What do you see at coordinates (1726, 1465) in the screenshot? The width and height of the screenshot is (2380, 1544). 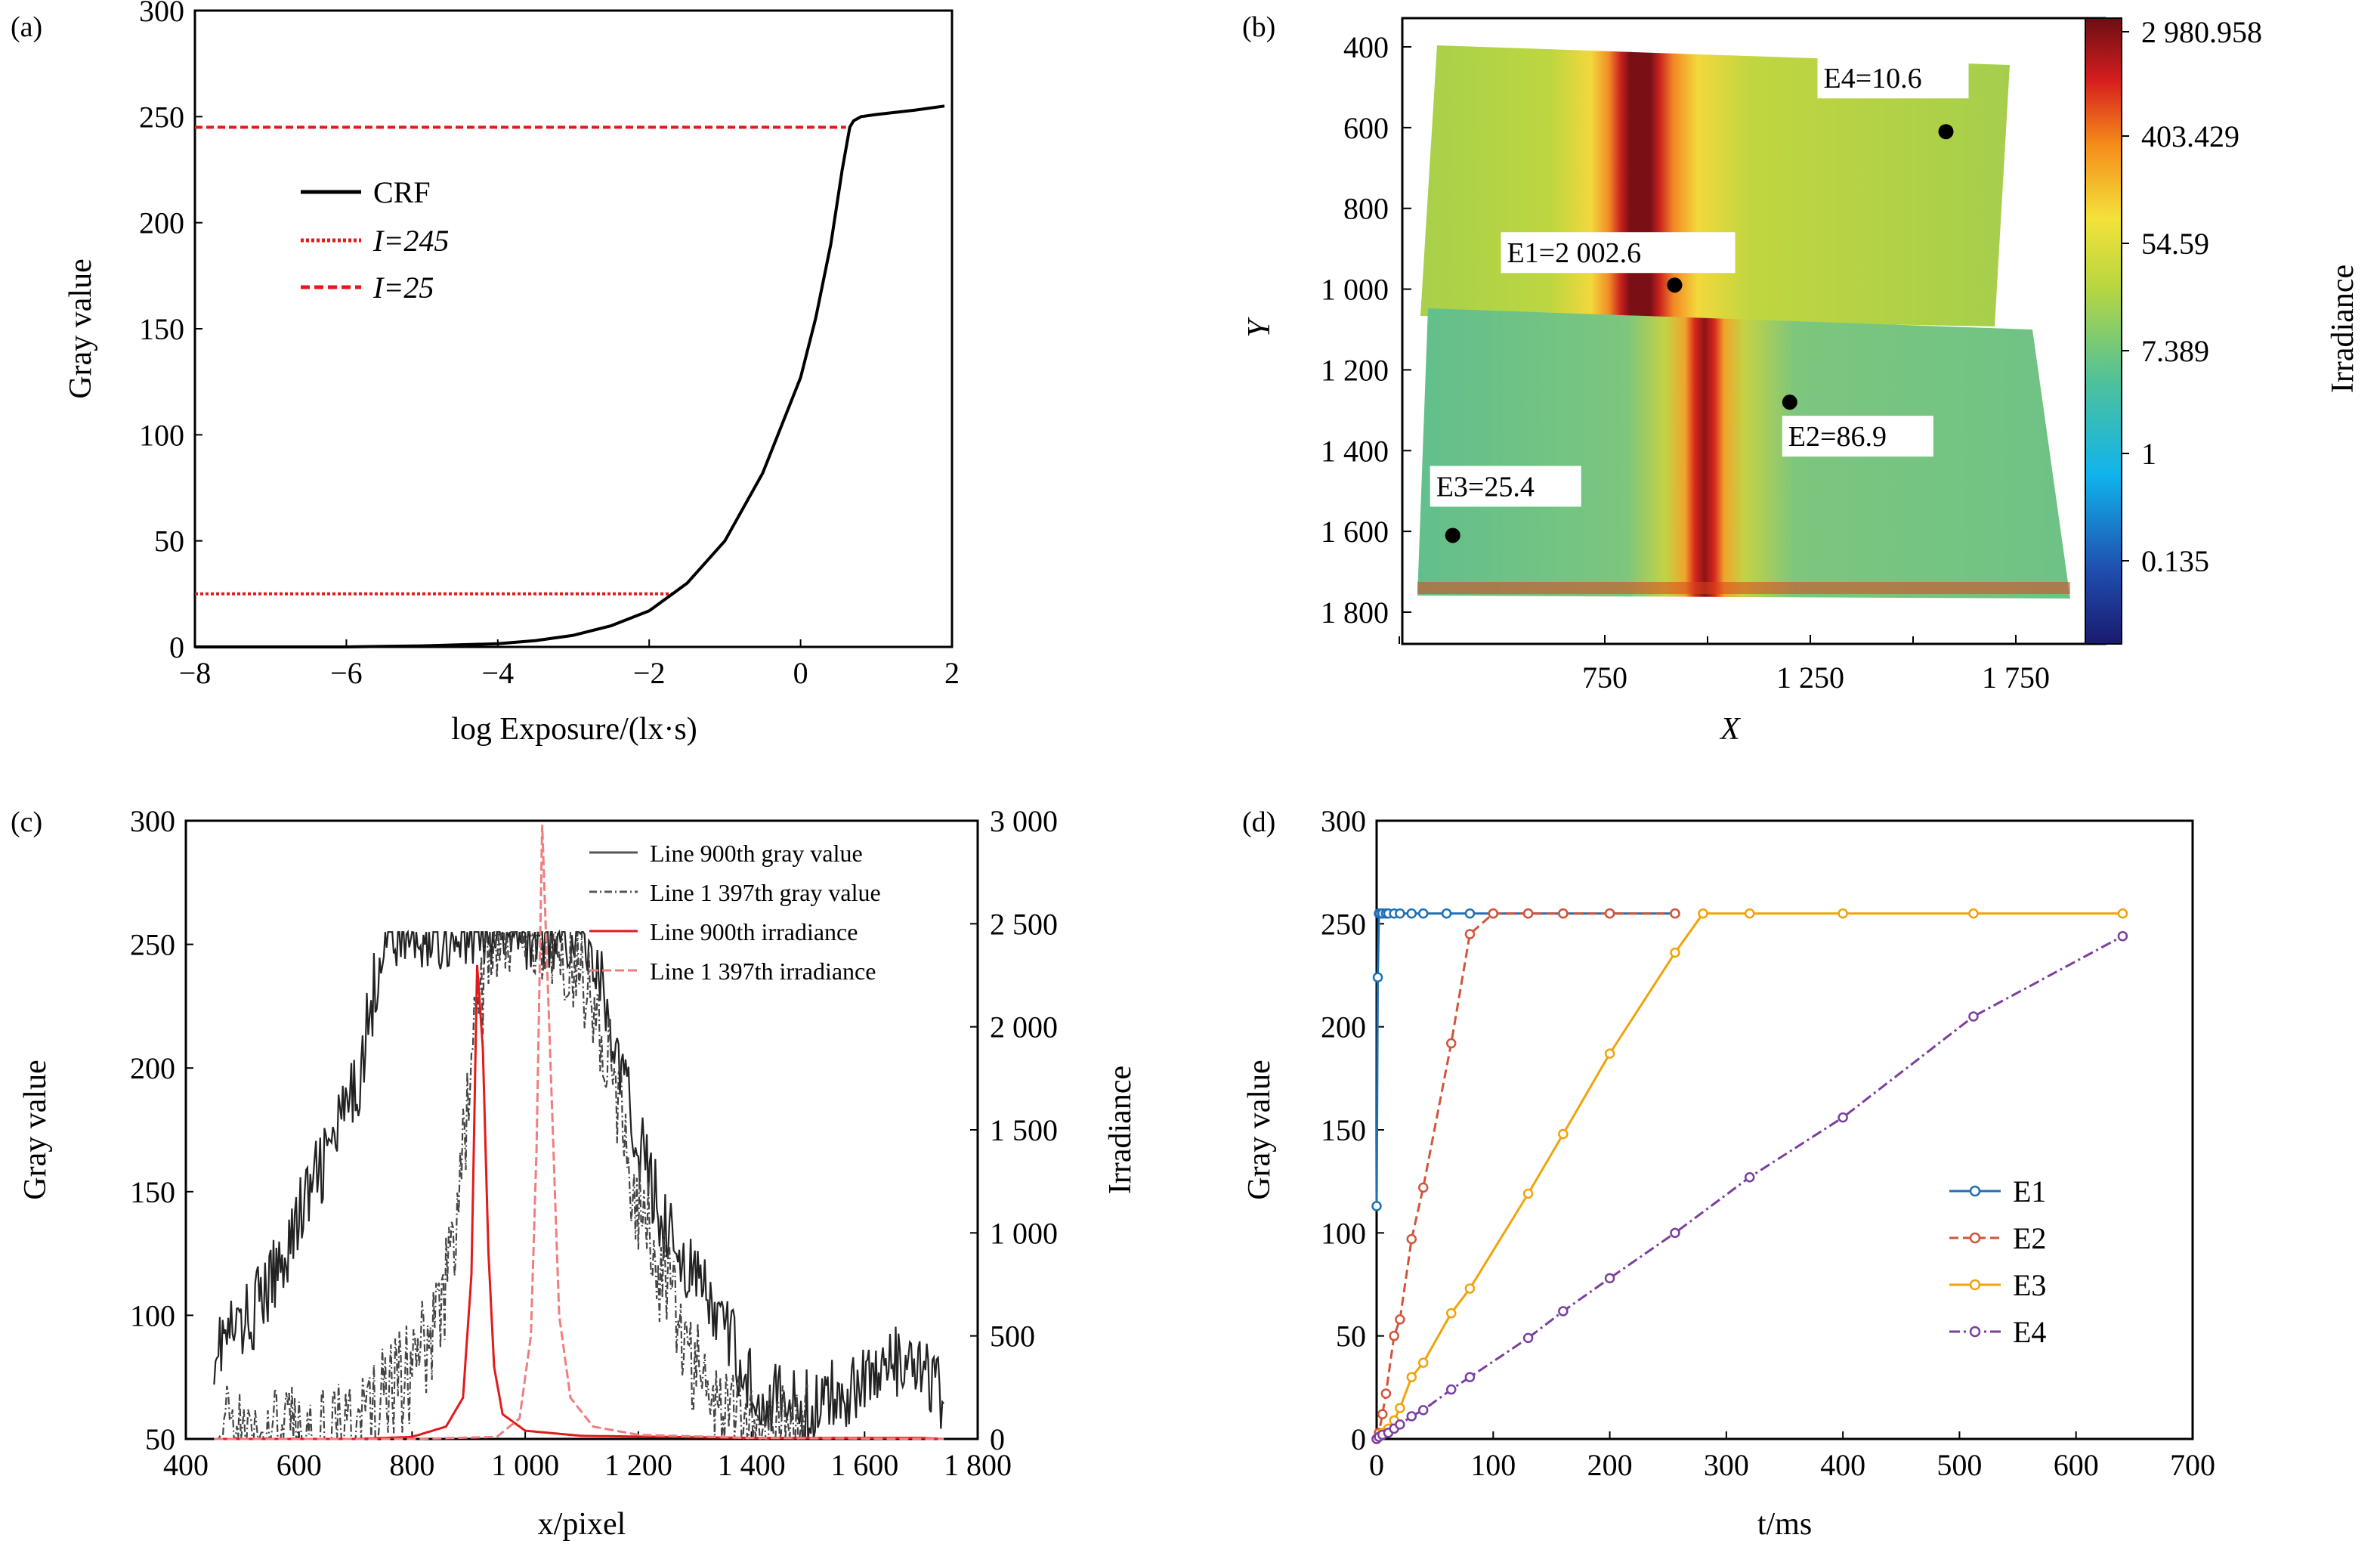 I see `panel-d-xtick-label: 300` at bounding box center [1726, 1465].